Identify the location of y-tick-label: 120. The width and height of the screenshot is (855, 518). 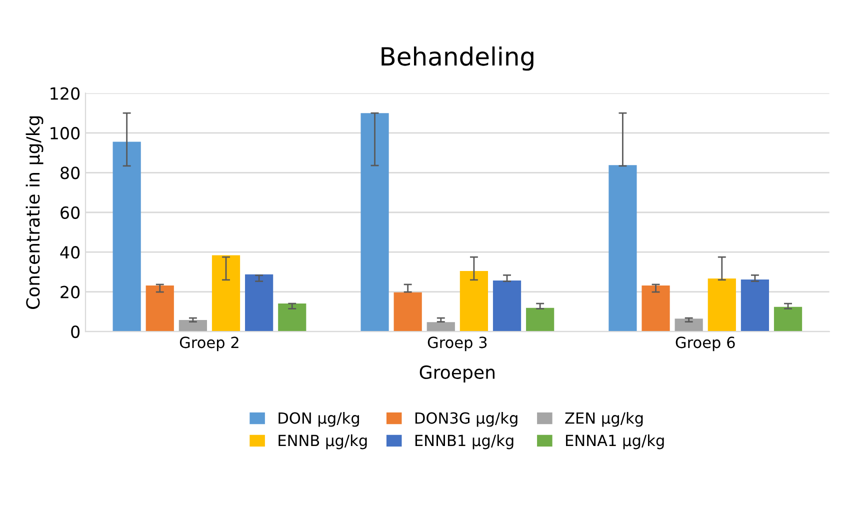
(65, 93).